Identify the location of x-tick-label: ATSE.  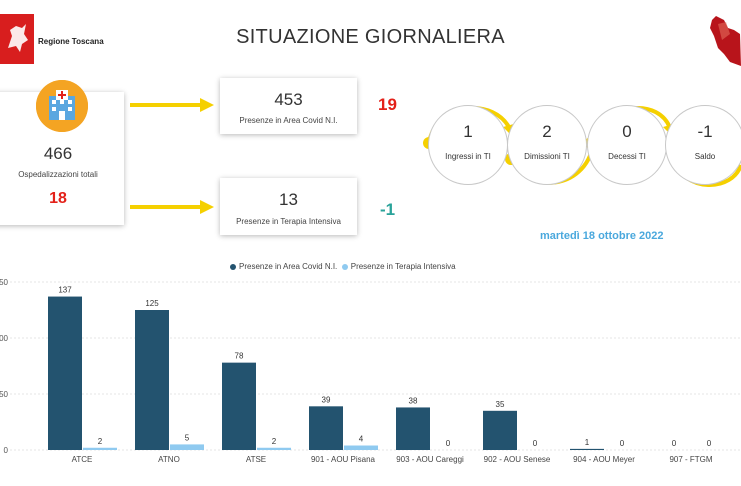
(256, 459).